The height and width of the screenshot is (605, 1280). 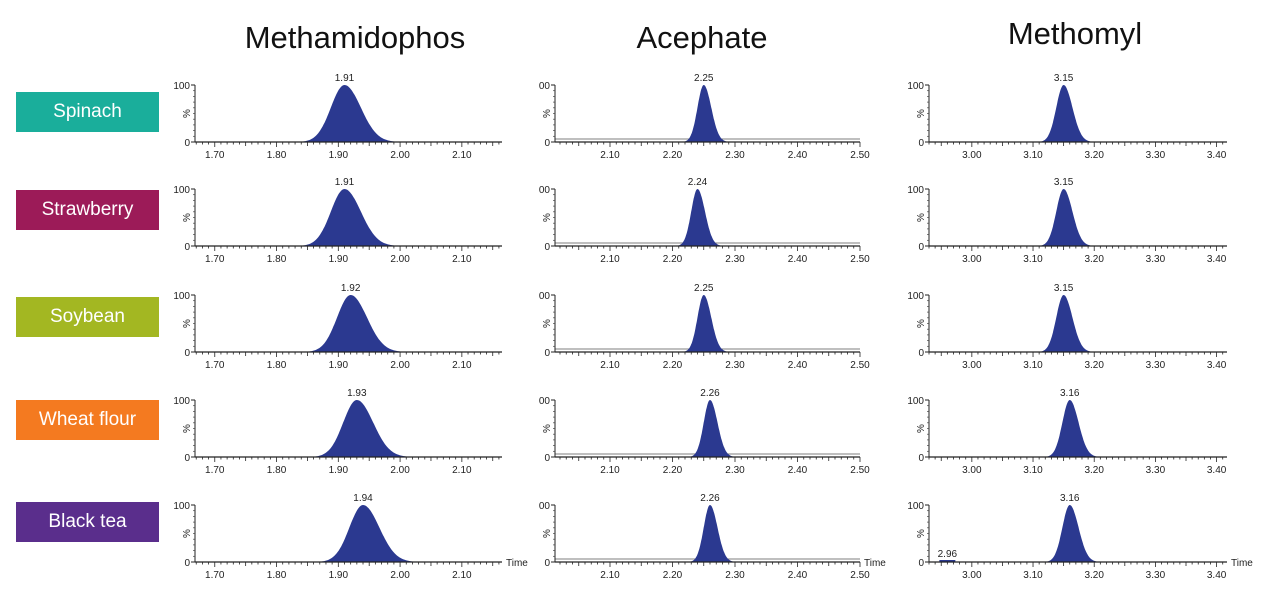 What do you see at coordinates (87, 112) in the screenshot?
I see `row-label: Spinach` at bounding box center [87, 112].